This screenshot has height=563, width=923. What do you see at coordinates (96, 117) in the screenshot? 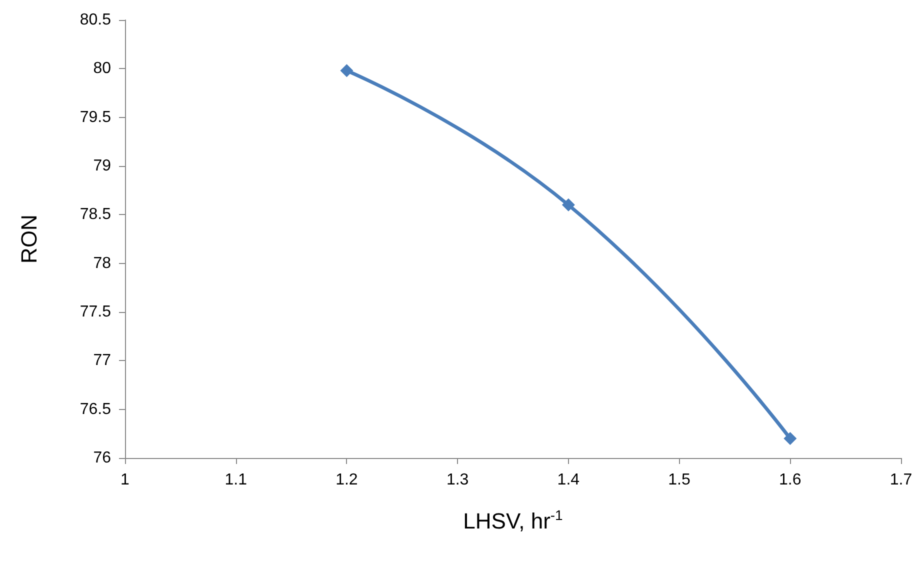
I see `y-tick-label: 79.5` at bounding box center [96, 117].